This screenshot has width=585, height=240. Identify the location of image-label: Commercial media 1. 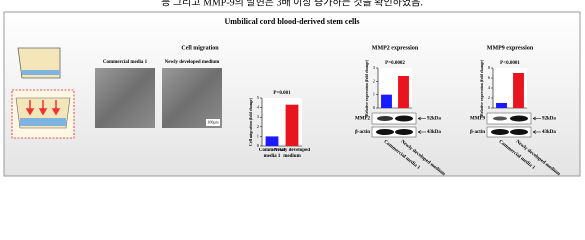
(125, 62).